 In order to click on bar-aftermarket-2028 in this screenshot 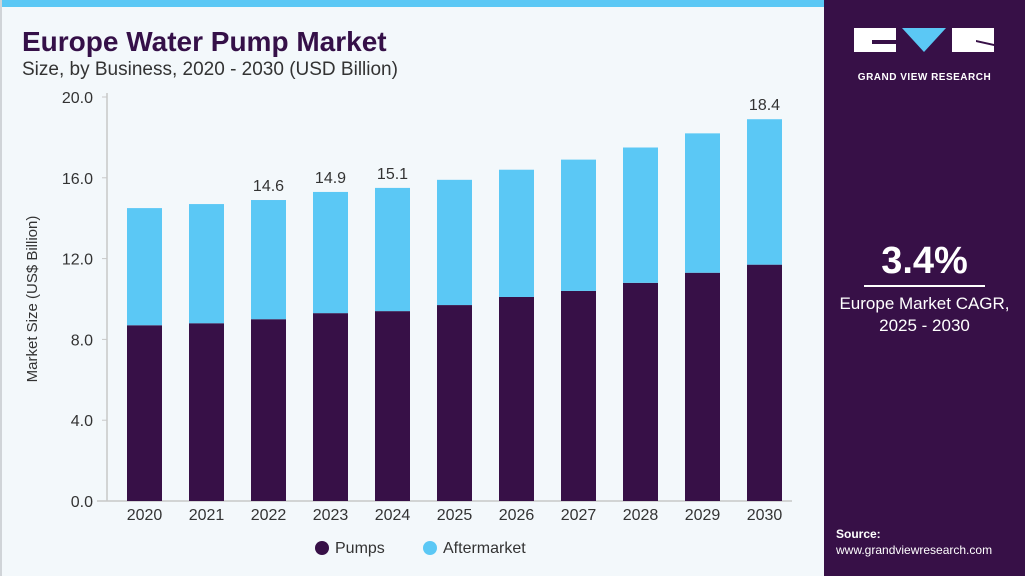, I will do `click(640, 215)`.